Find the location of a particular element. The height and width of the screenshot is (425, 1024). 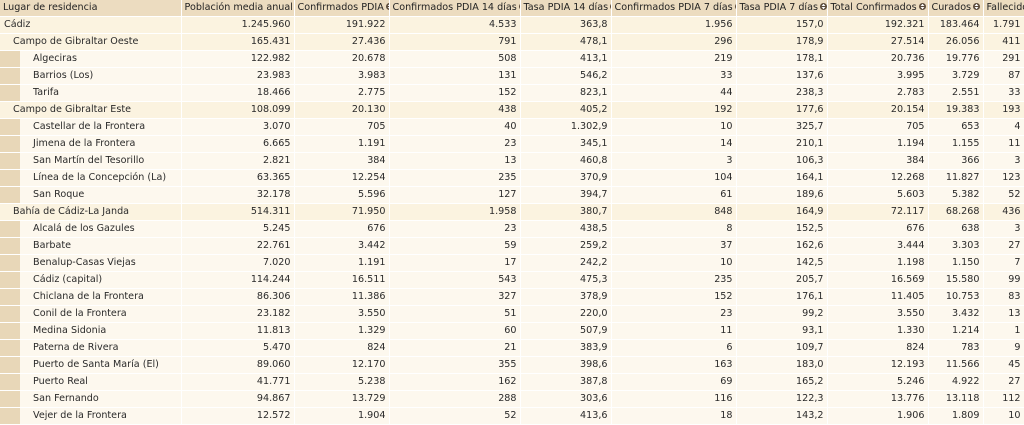

cell-confirmados-pdia-14-dias: 235 is located at coordinates (454, 178).